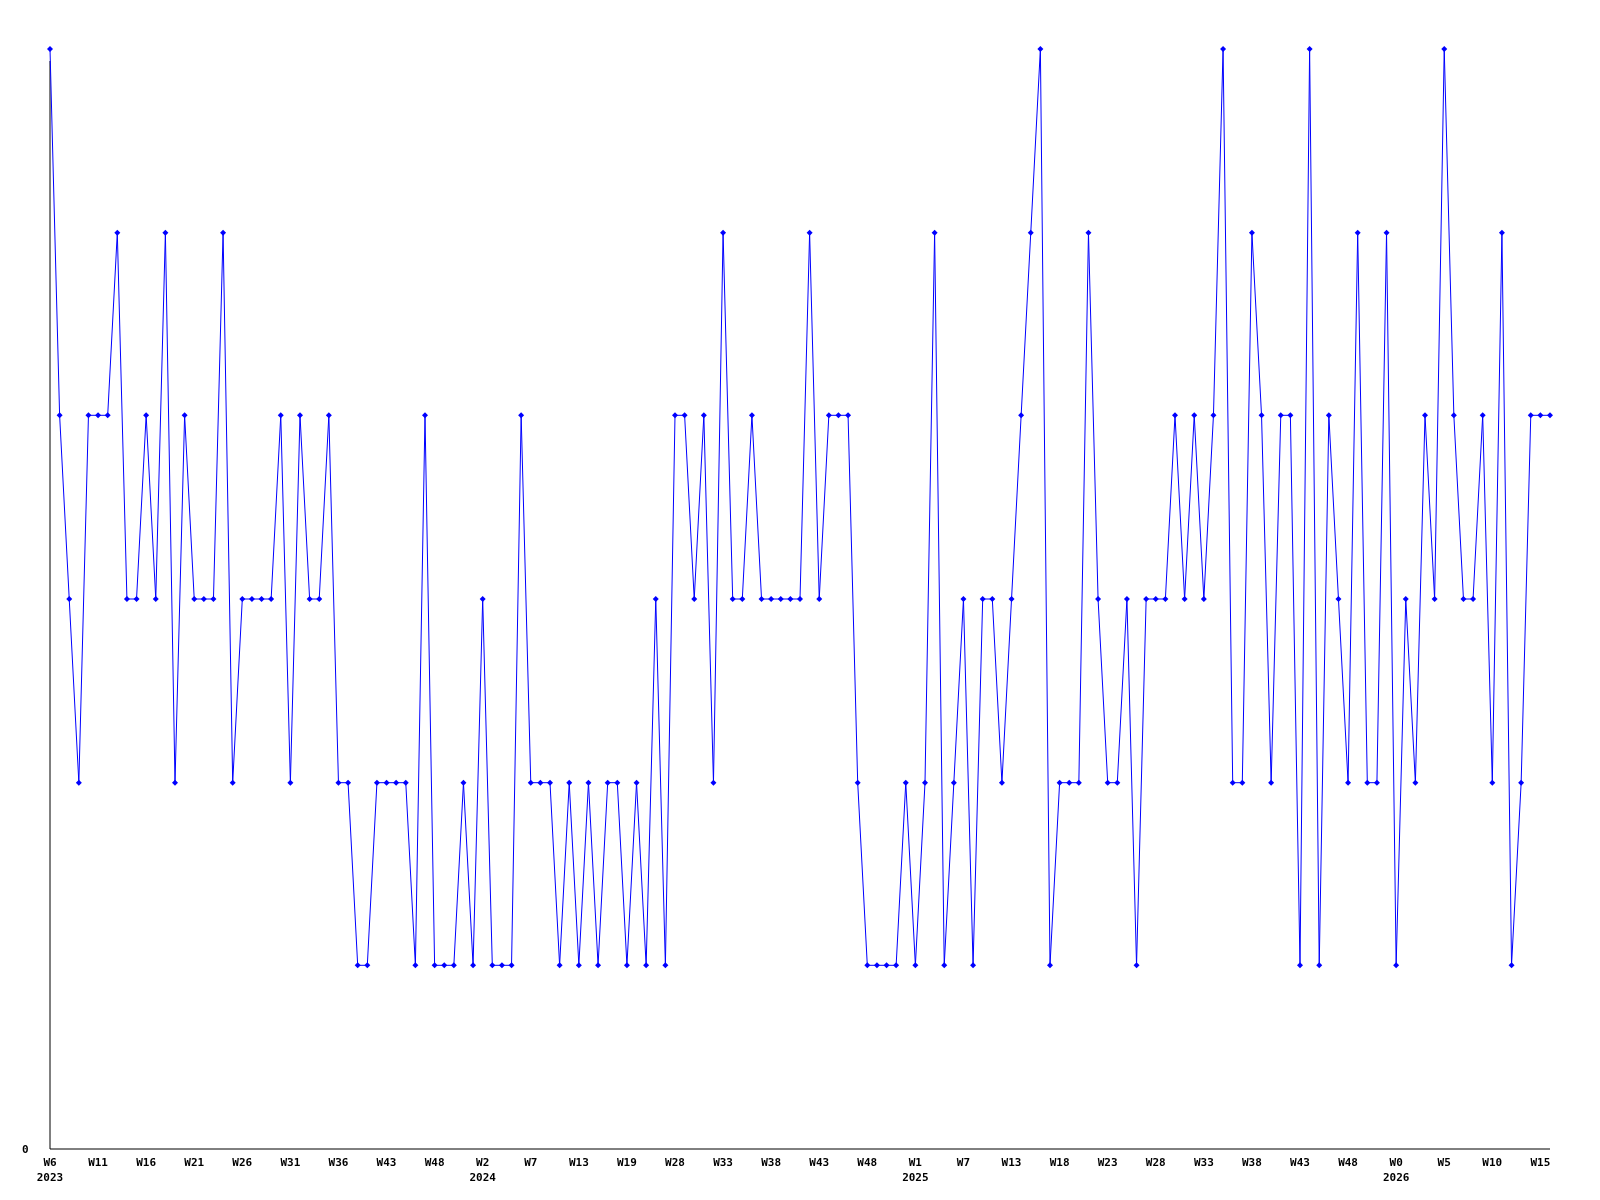 This screenshot has height=1200, width=1600. I want to click on x-tick-label: W2 2024, so click(483, 1170).